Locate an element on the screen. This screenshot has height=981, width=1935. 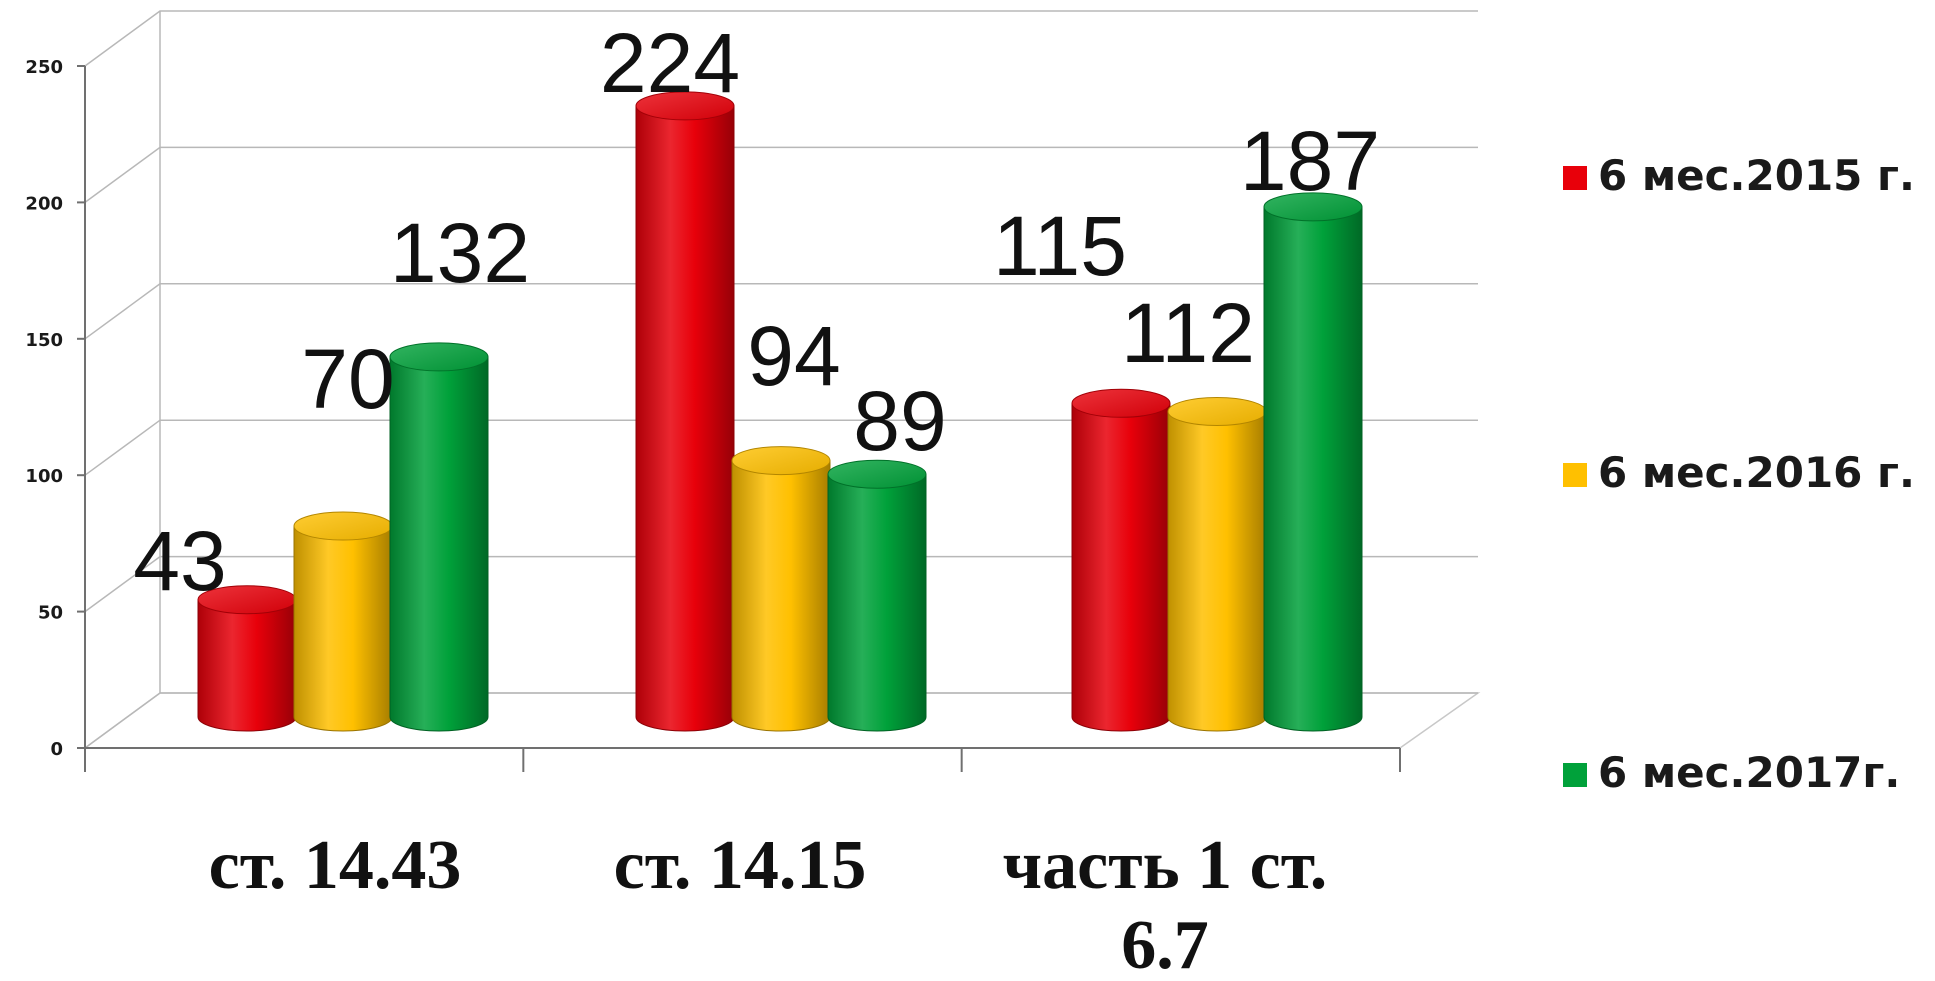
x-tick-label: часть 1 ст. 6.7 is located at coordinates (1165, 904).